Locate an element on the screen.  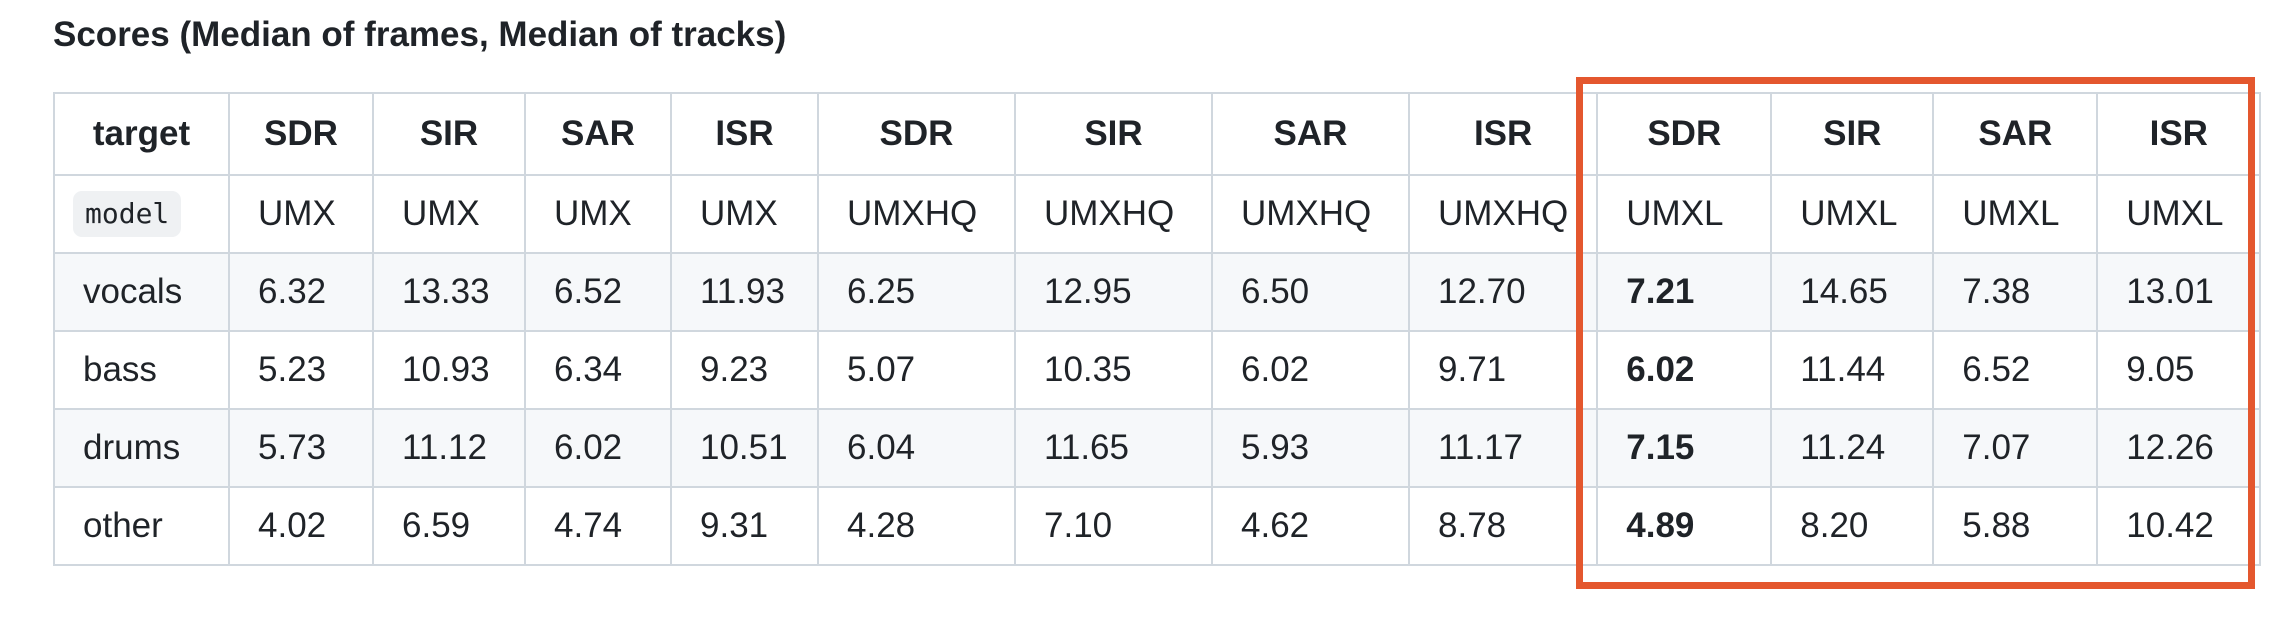
score-cell: 8.78 is located at coordinates (1503, 526).